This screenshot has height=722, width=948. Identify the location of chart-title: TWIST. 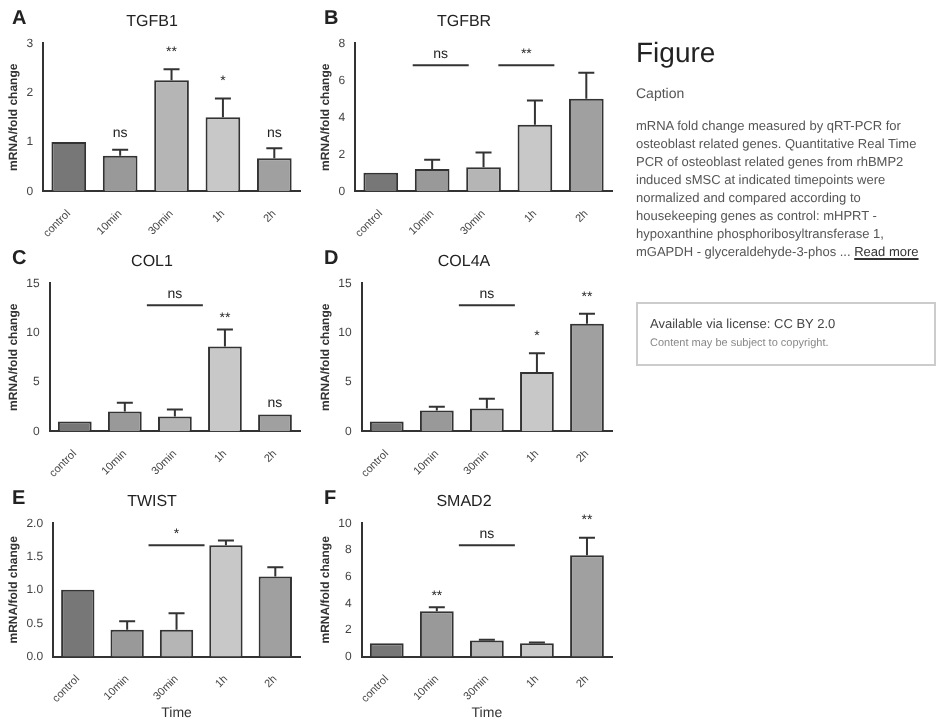
(152, 501).